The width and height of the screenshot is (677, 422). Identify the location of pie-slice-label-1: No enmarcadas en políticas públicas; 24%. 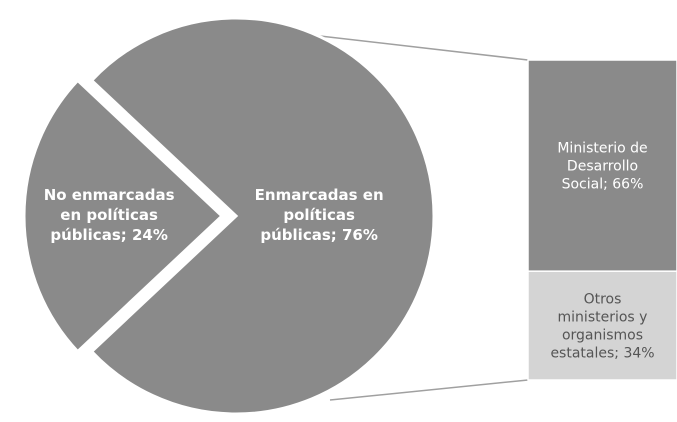
(109, 215).